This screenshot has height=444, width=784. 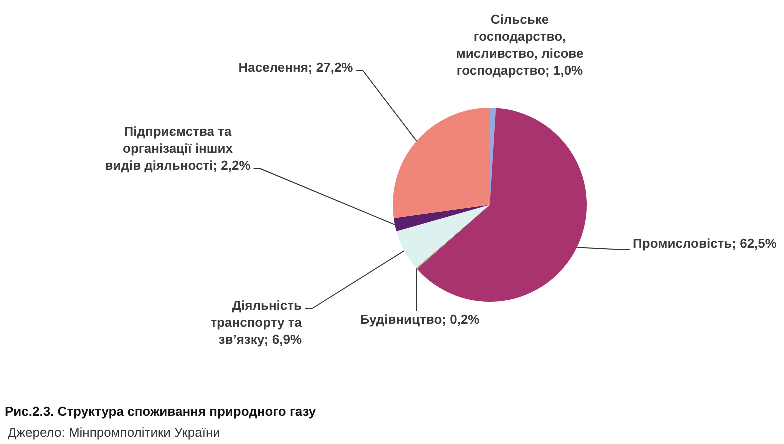 I want to click on text: Джерело: Мінпромполітики України, so click(x=114, y=432).